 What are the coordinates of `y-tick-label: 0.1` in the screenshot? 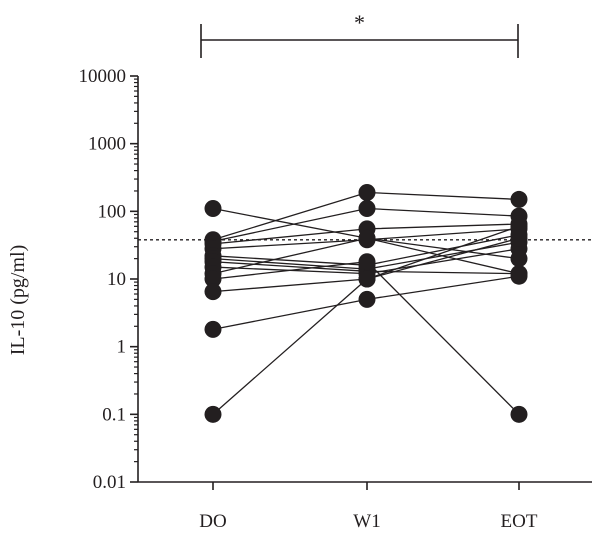 It's located at (114, 414).